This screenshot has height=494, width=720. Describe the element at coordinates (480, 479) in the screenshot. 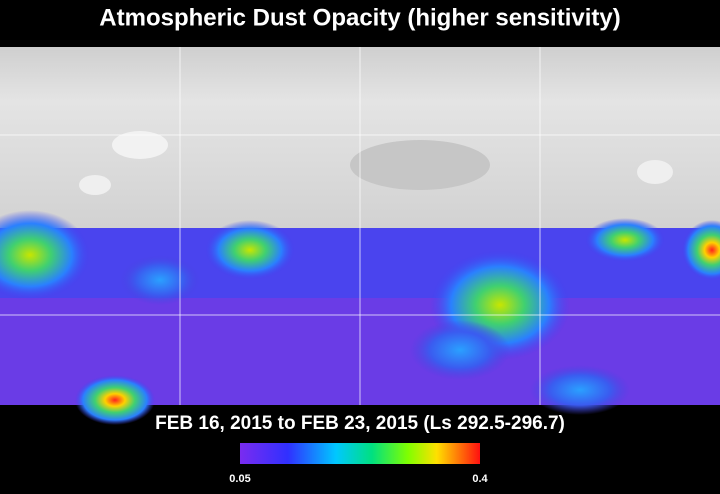

I see `colorbar-max: 0.4` at that location.